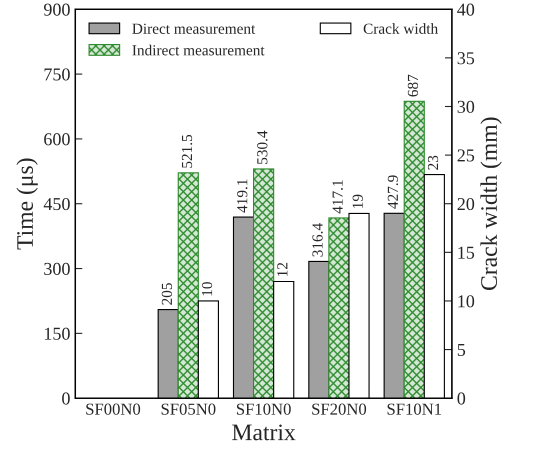 This screenshot has width=538, height=463. I want to click on x-tick-label: SF00N0, so click(113, 409).